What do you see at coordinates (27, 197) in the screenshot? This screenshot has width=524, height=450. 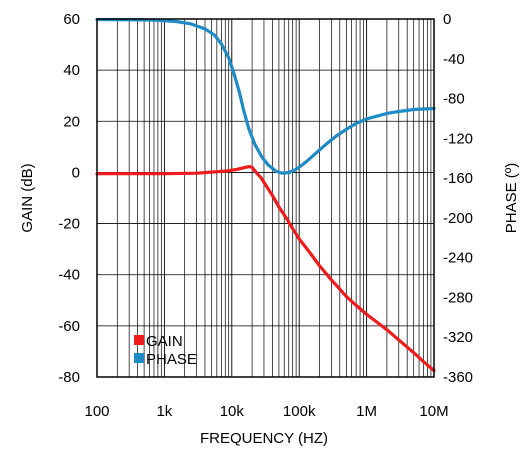 I see `left-y-axis-label: GAIN (dB)` at bounding box center [27, 197].